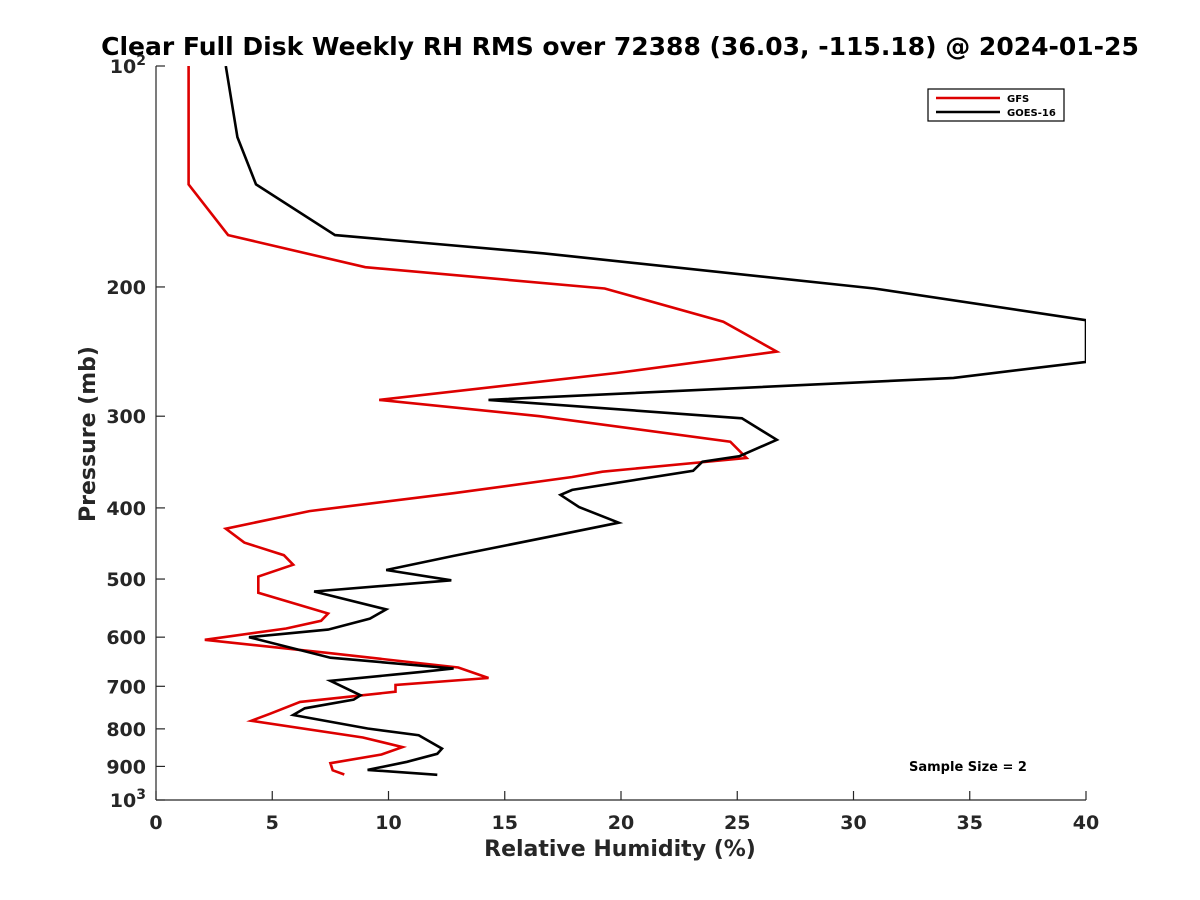  I want to click on y-axis-label: Pressure (mb), so click(88, 434).